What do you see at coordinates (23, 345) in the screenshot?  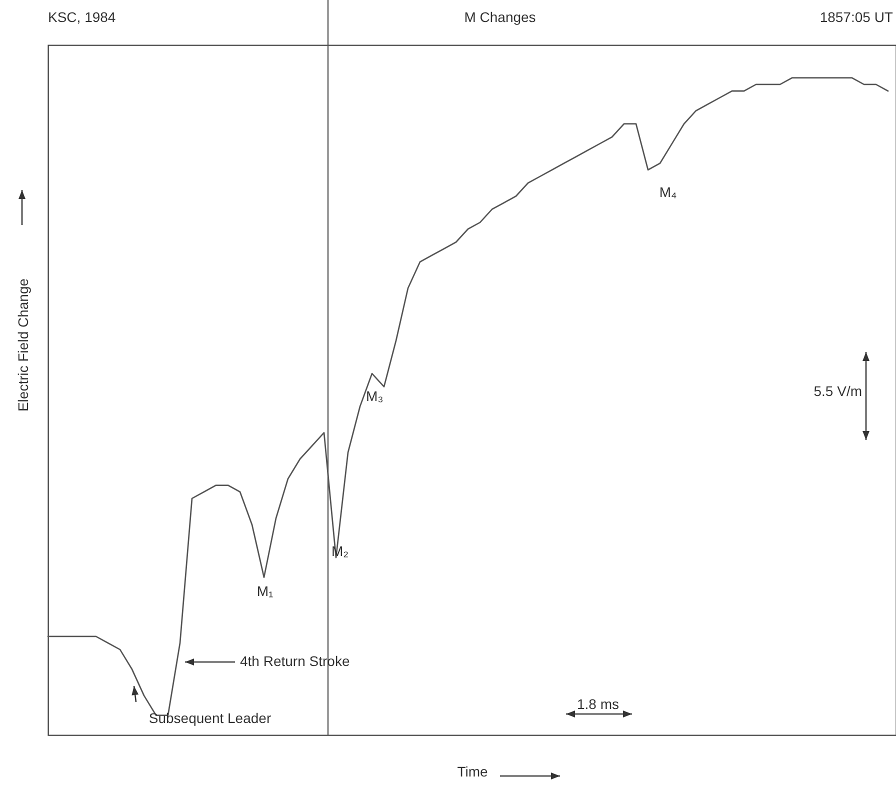 I see `y-axis-title: Electric Field Change` at bounding box center [23, 345].